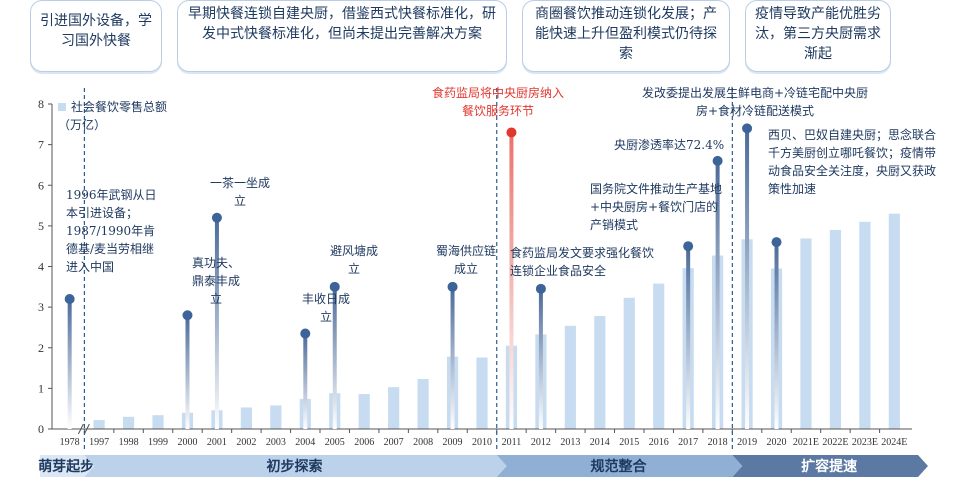 This screenshot has width=962, height=479. What do you see at coordinates (452, 286) in the screenshot?
I see `marker-dot-2009` at bounding box center [452, 286].